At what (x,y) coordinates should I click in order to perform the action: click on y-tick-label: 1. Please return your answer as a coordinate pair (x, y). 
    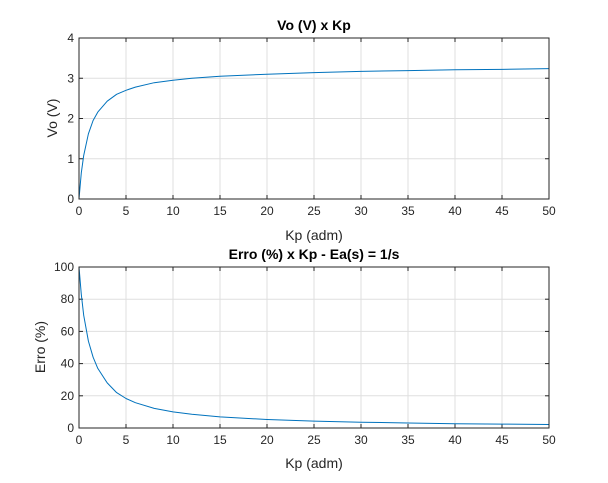
    Looking at the image, I should click on (70, 159).